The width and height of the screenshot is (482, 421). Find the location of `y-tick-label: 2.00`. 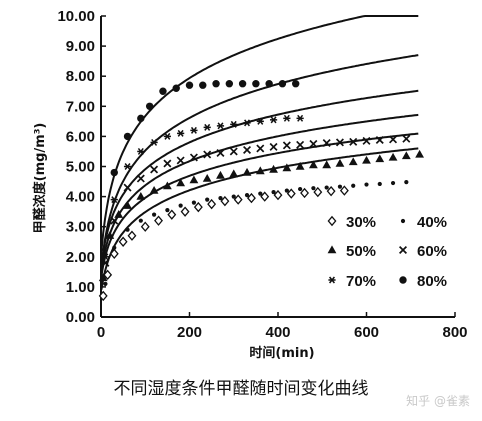

y-tick-label: 2.00 is located at coordinates (80, 257).